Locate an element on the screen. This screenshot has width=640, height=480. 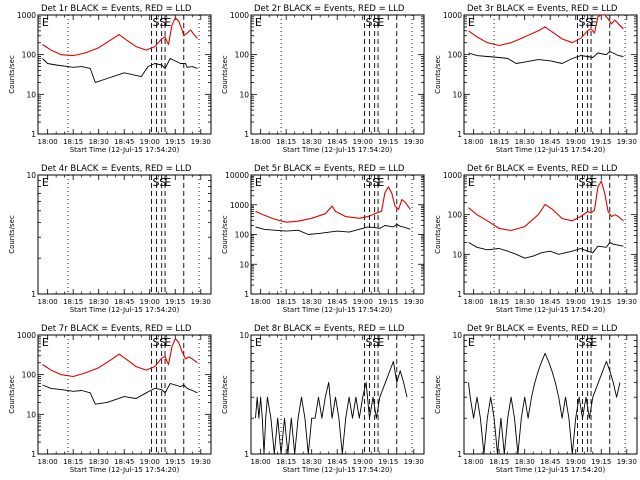
chart-title: Det 5r BLACK = Events, RED = LLD is located at coordinates (329, 169).